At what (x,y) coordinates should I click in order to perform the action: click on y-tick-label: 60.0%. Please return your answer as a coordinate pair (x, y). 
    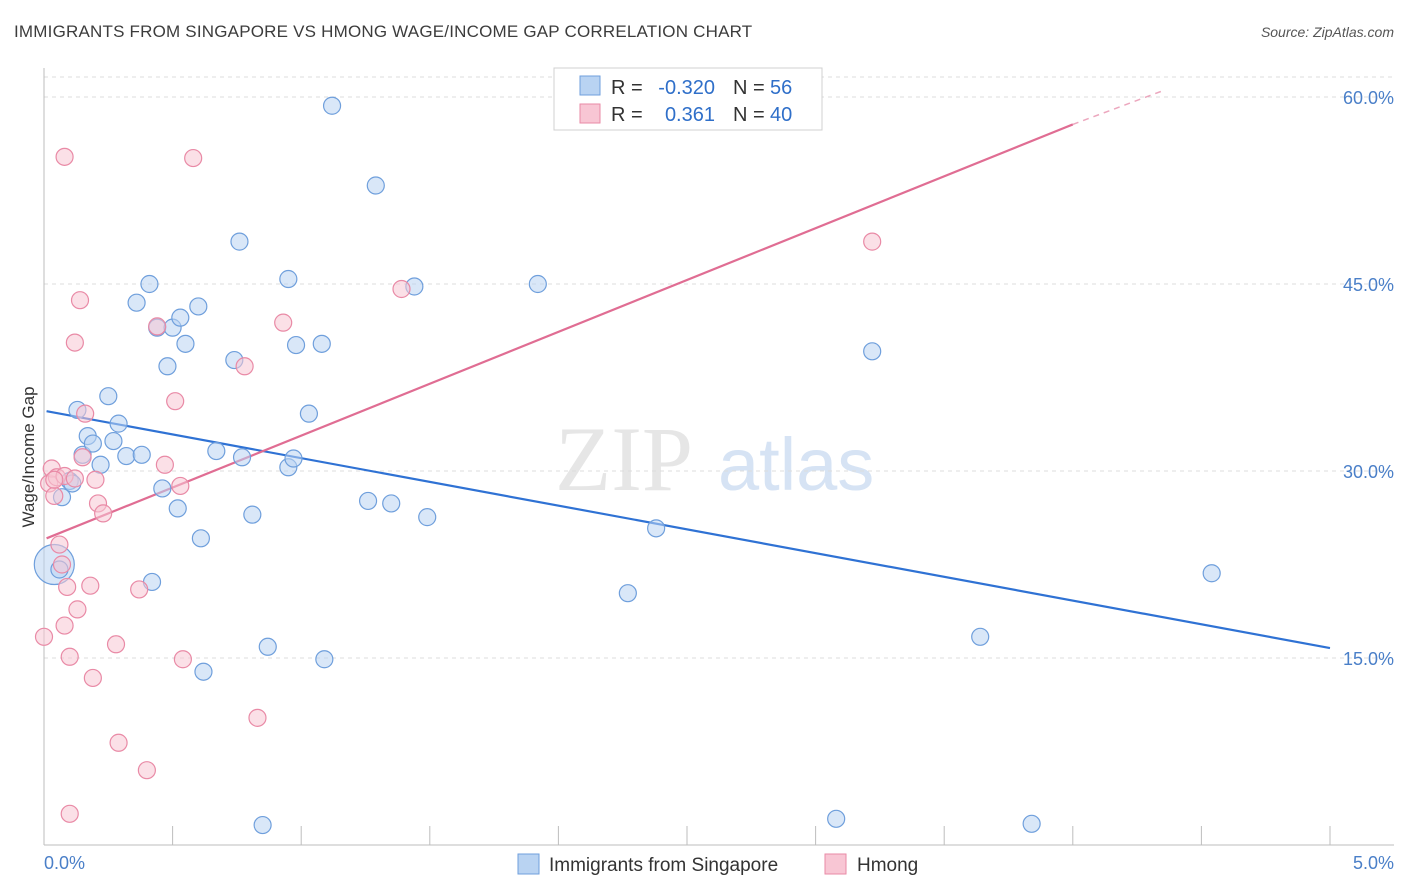
    Looking at the image, I should click on (1368, 98).